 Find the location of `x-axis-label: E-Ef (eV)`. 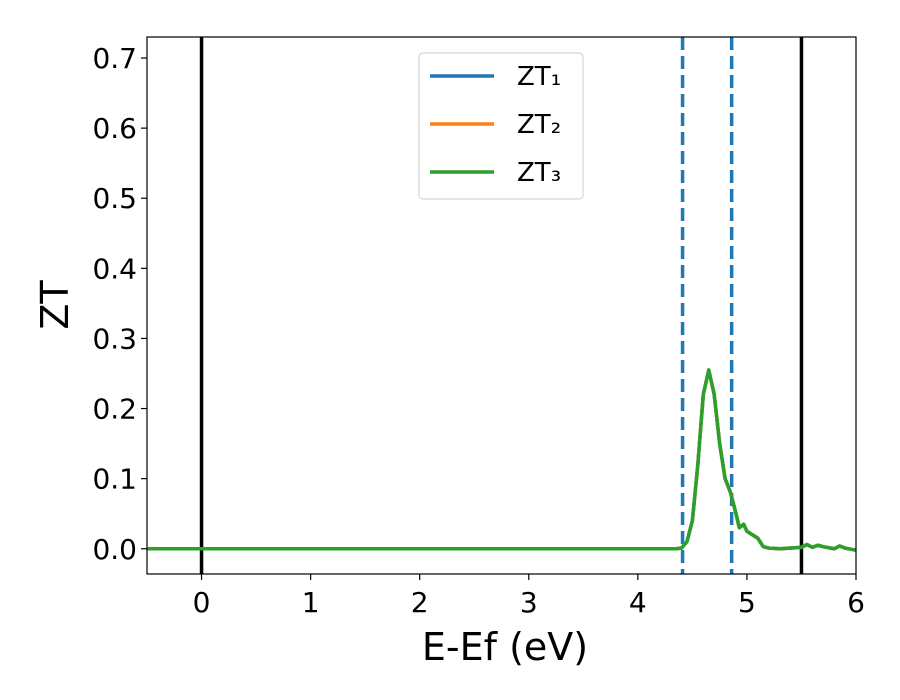

x-axis-label: E-Ef (eV) is located at coordinates (505, 647).